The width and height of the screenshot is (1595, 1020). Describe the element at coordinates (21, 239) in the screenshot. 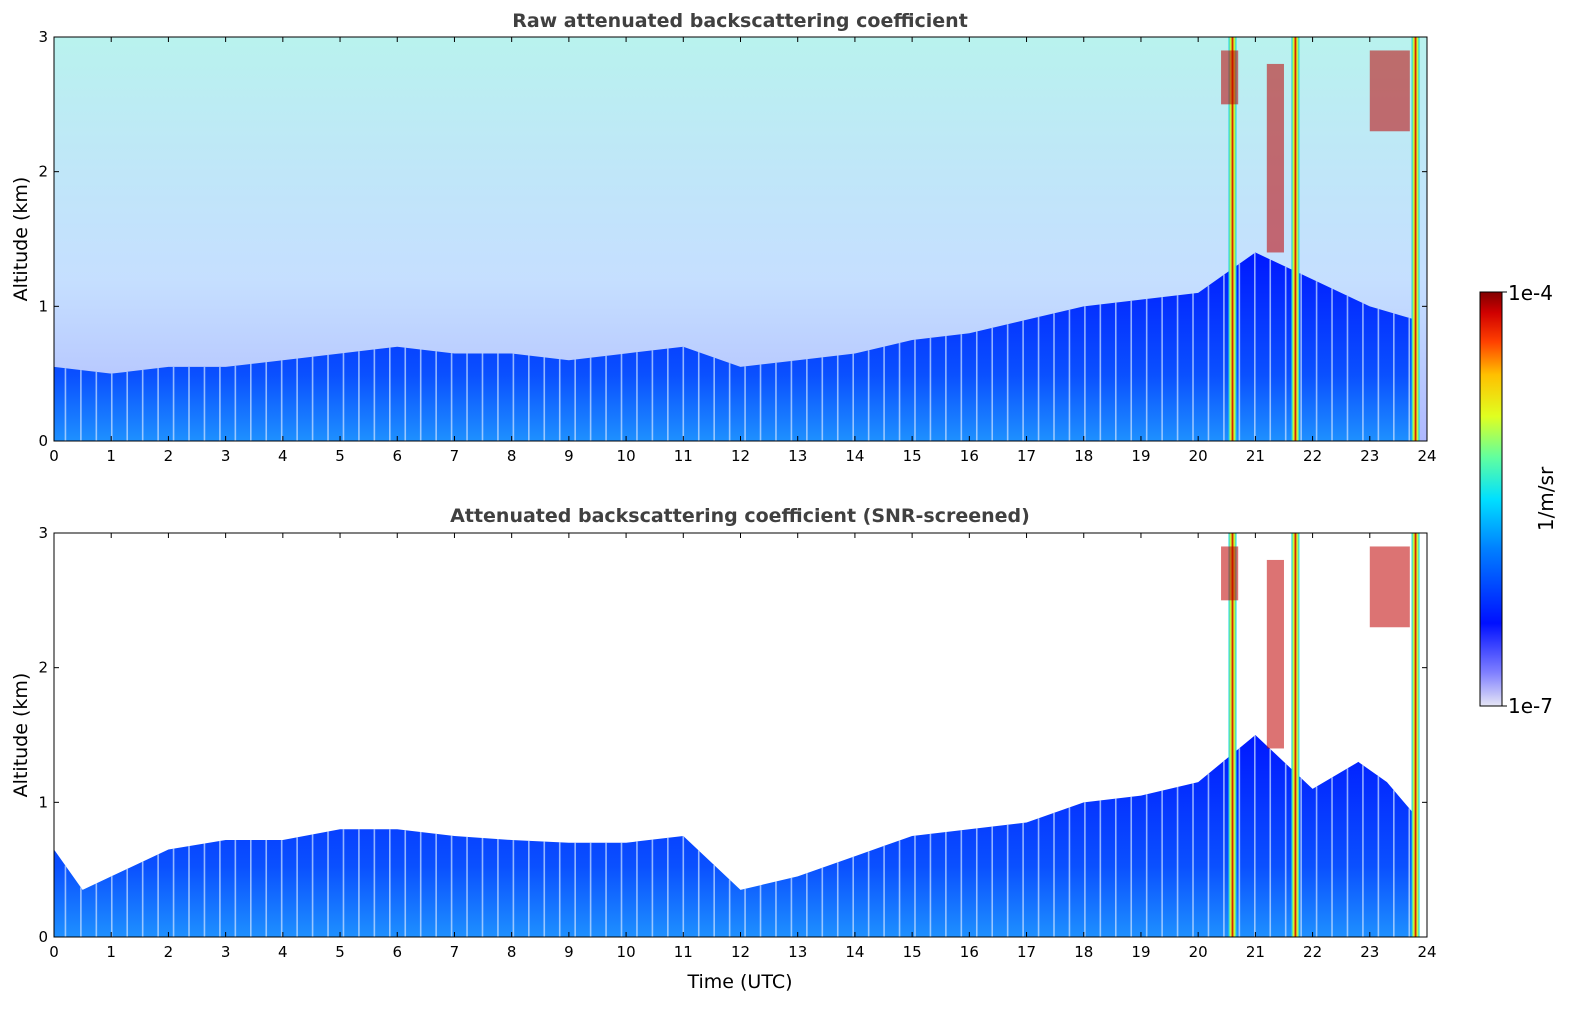

I see `raw-y-axis-label: Altitude (km)` at that location.